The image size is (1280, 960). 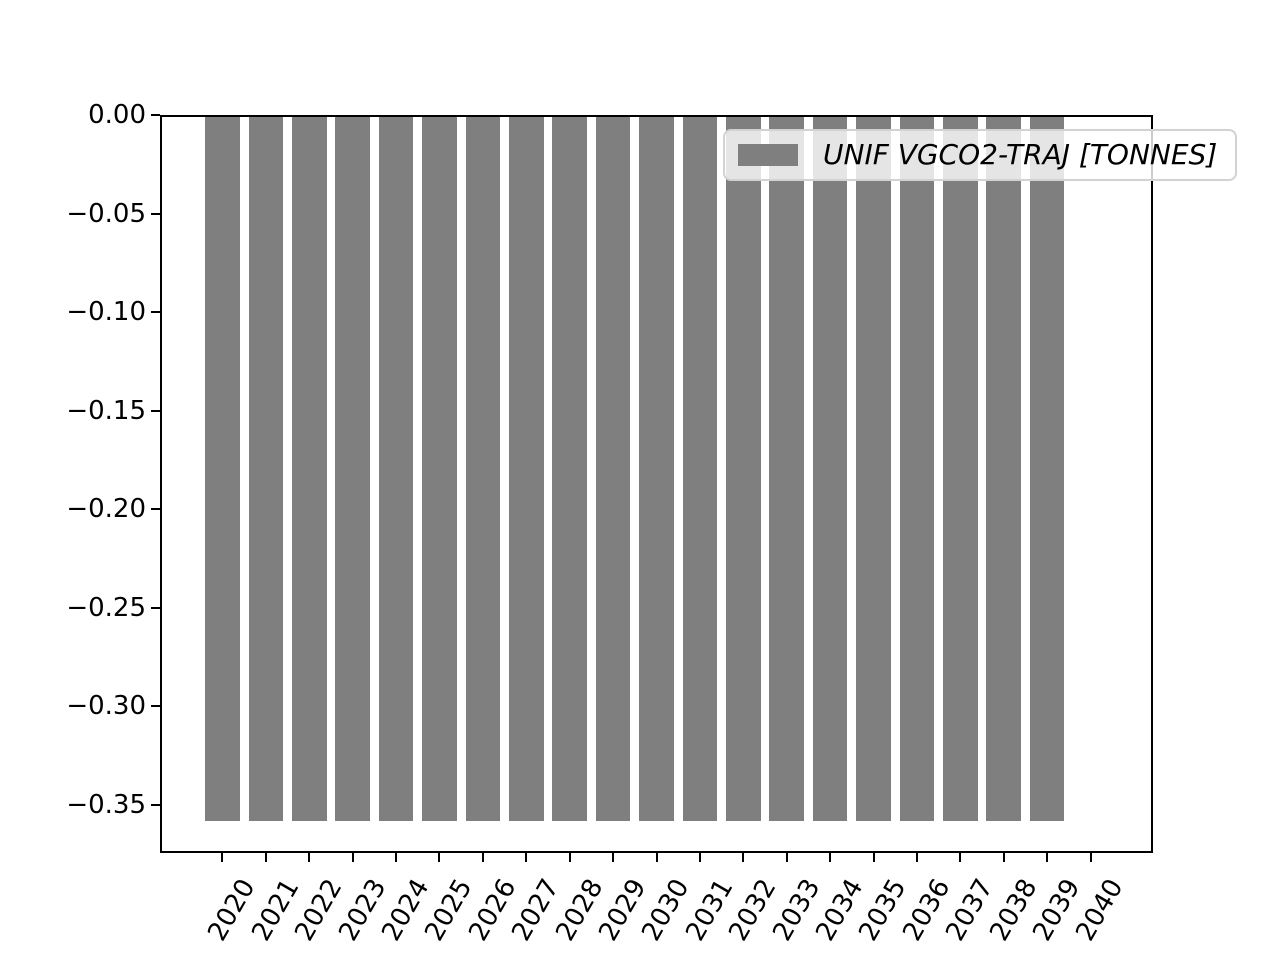 What do you see at coordinates (1020, 154) in the screenshot?
I see `legend-label: UNIF VGCO2-TRAJ [TONNES]` at bounding box center [1020, 154].